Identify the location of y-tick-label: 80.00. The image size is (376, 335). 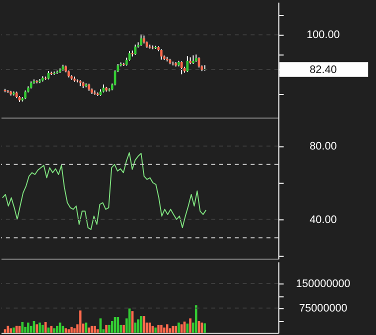
(323, 146).